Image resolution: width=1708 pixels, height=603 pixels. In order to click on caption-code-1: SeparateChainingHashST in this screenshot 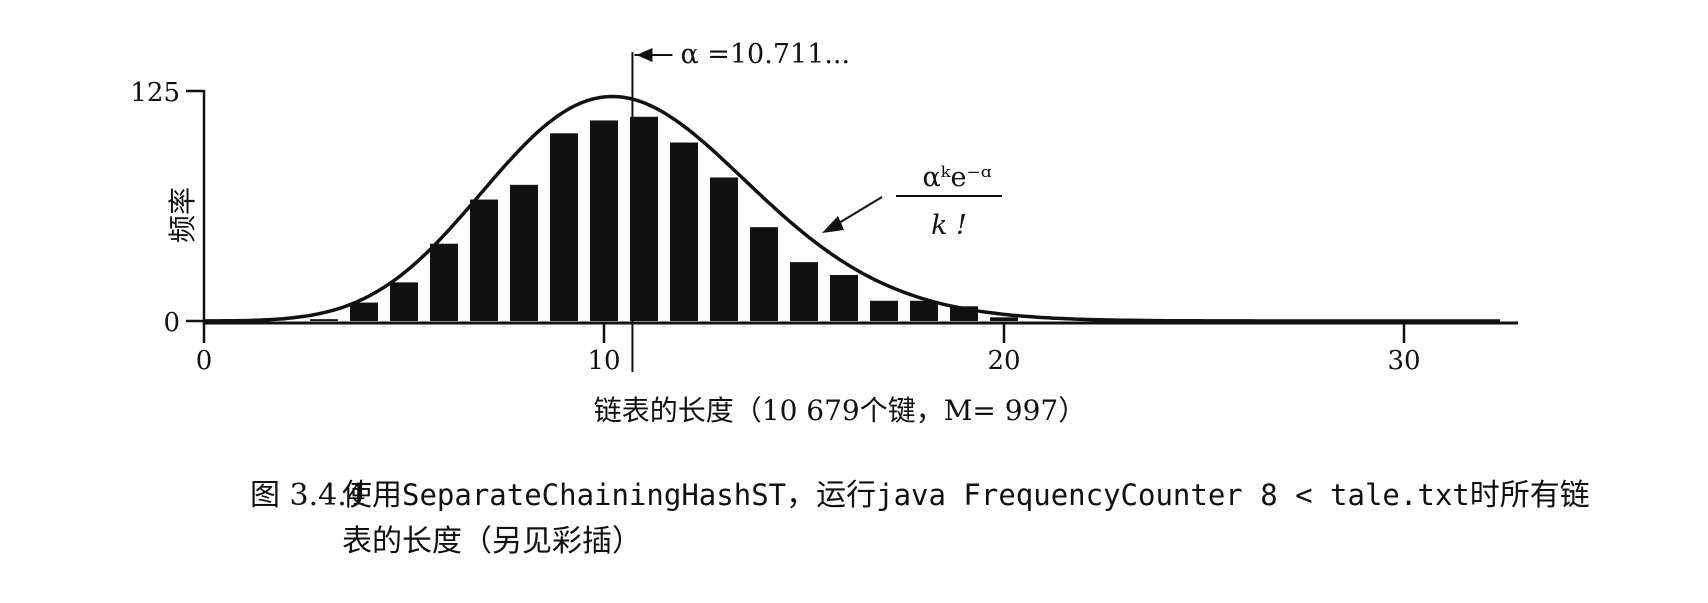, I will do `click(594, 495)`.